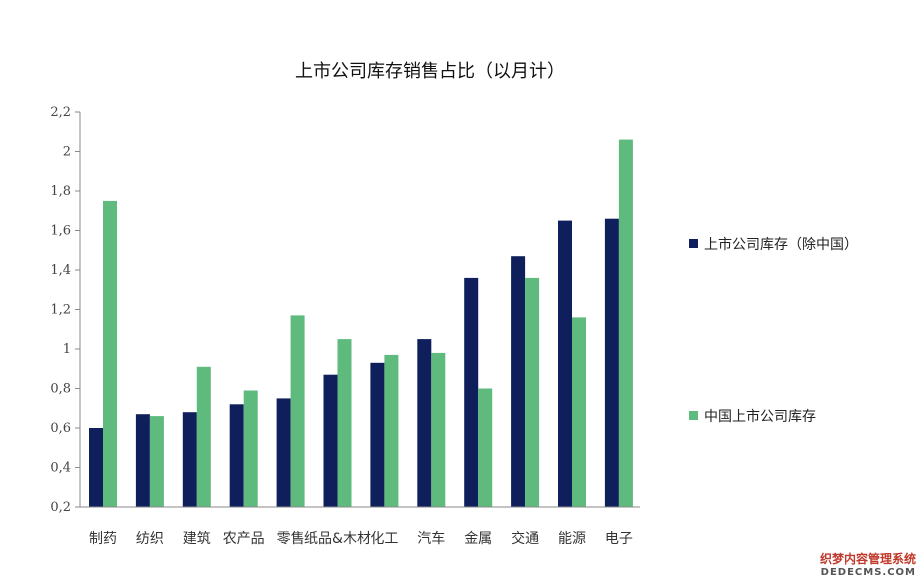 This screenshot has height=584, width=924. What do you see at coordinates (868, 572) in the screenshot?
I see `watermark-line2: DEDECMS.COM` at bounding box center [868, 572].